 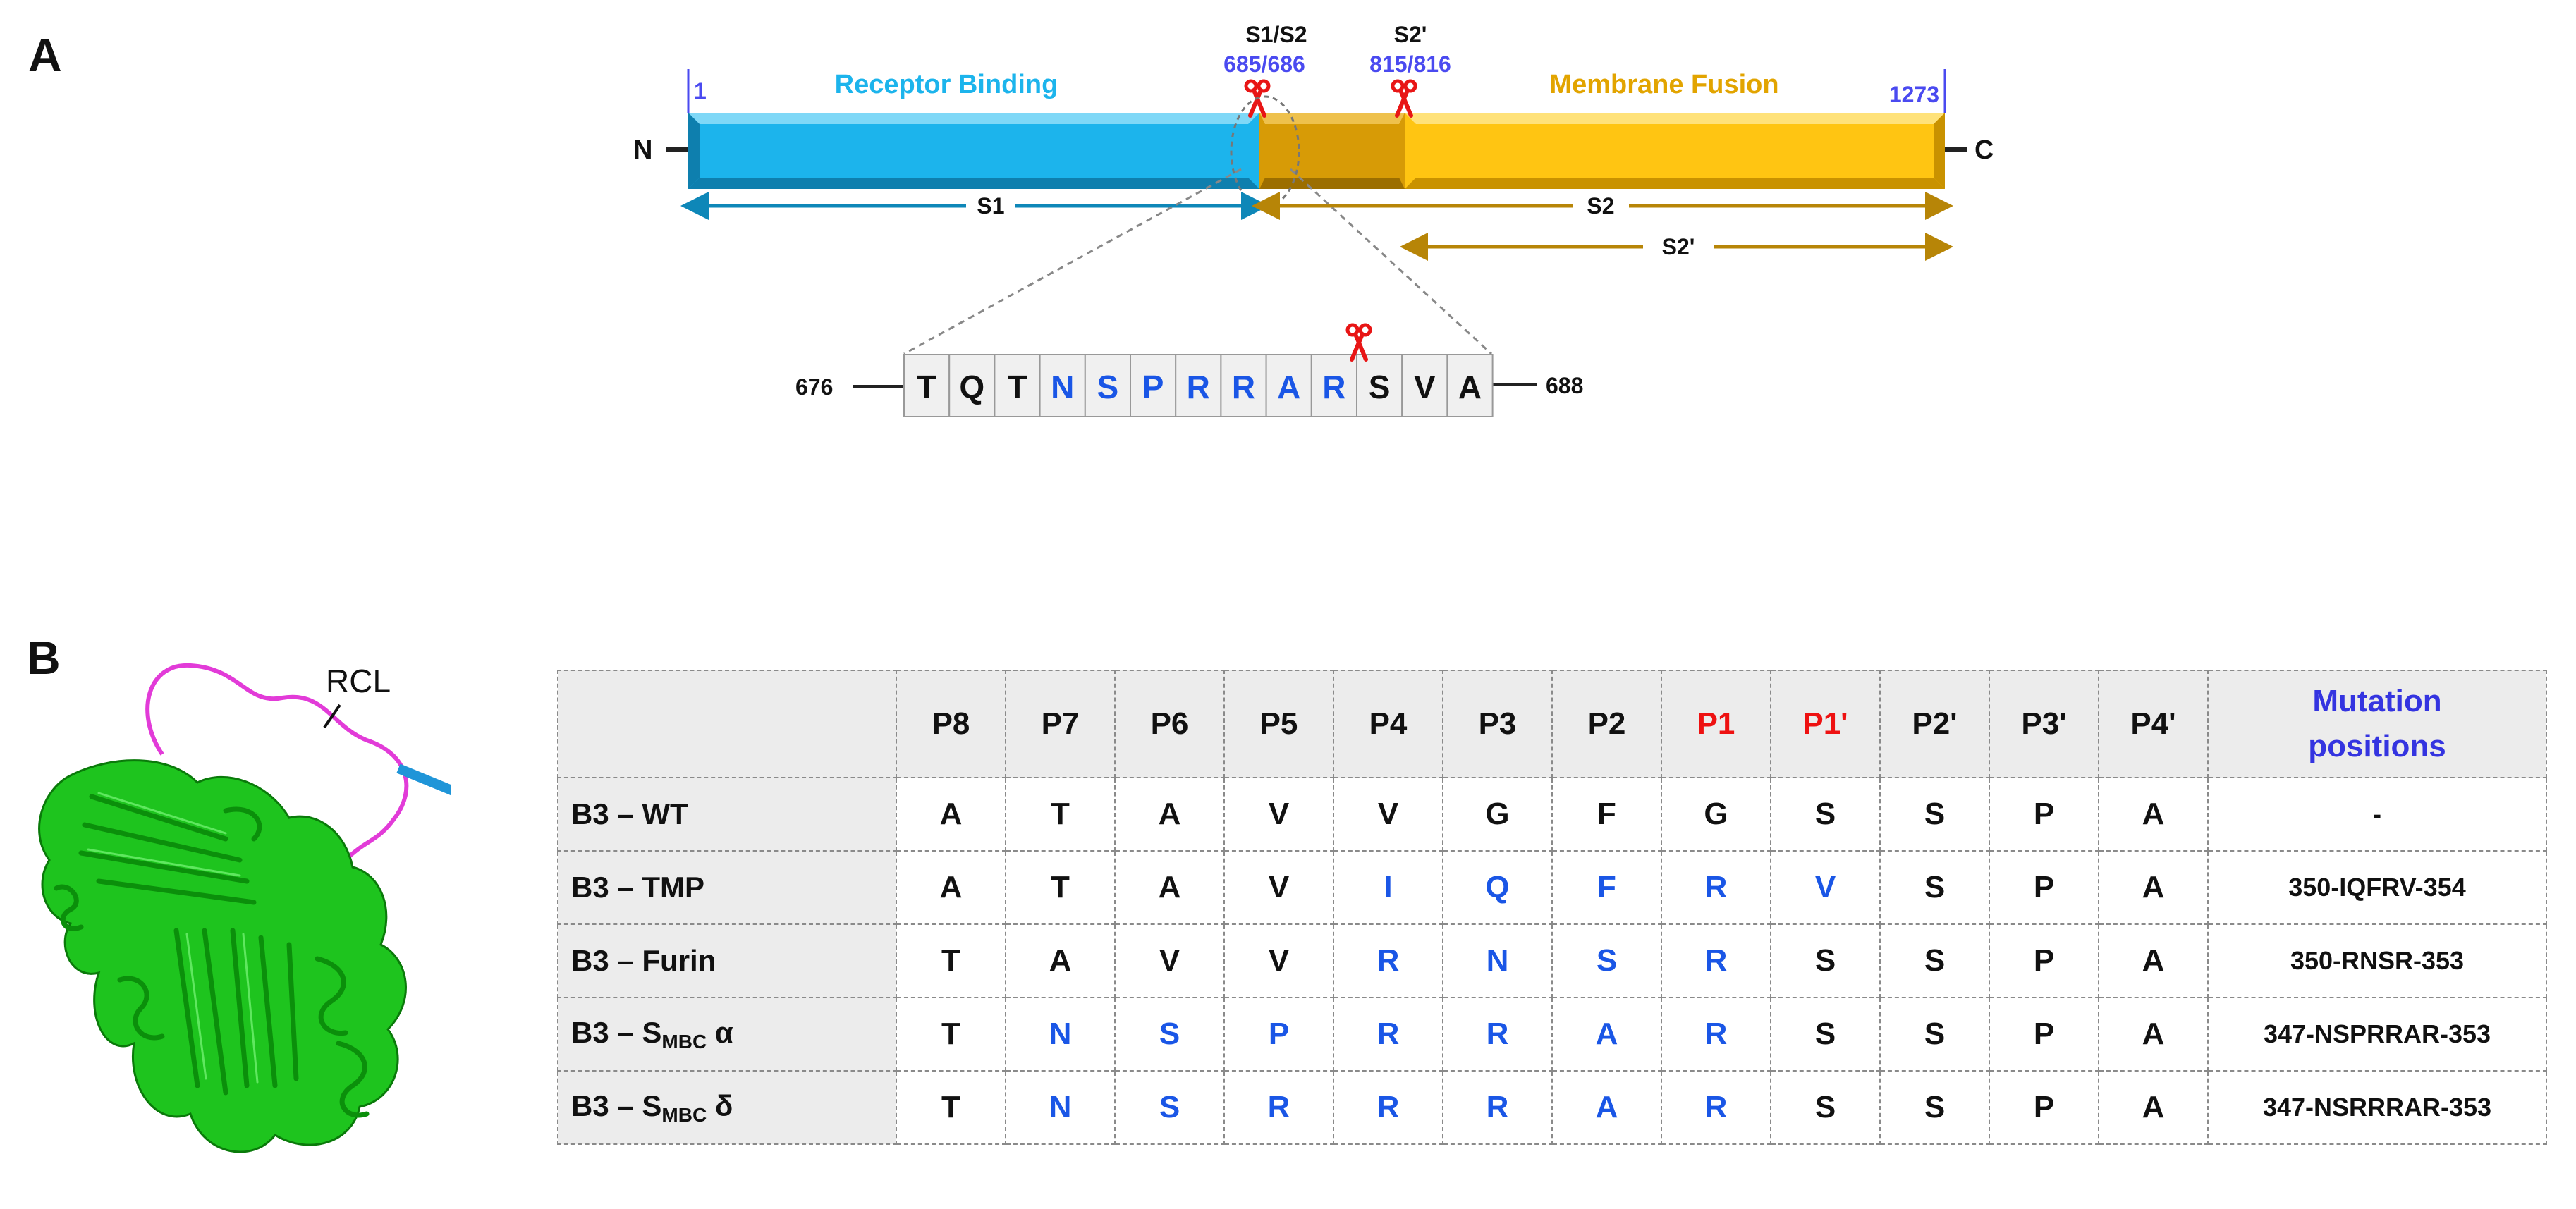 What do you see at coordinates (951, 724) in the screenshot?
I see `header-position: P8` at bounding box center [951, 724].